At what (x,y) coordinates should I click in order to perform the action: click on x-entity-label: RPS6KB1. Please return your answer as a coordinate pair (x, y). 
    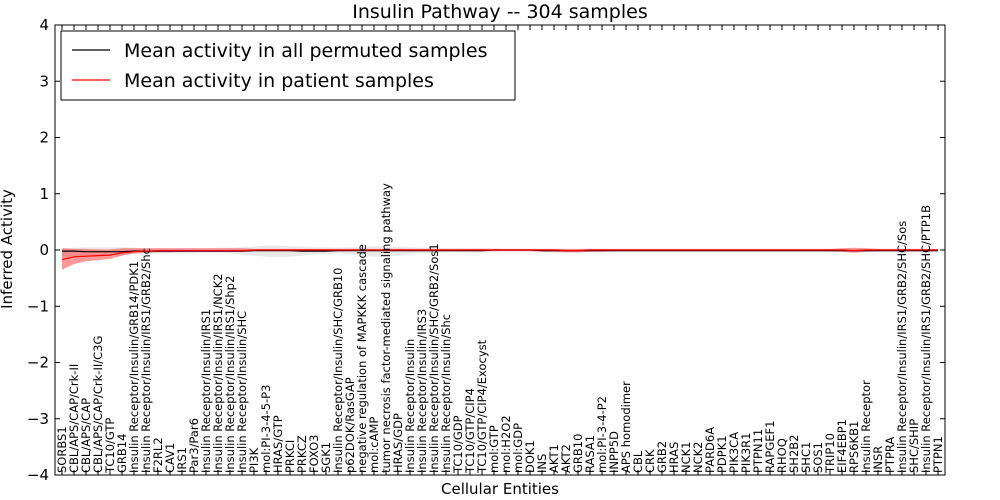
    Looking at the image, I should click on (854, 447).